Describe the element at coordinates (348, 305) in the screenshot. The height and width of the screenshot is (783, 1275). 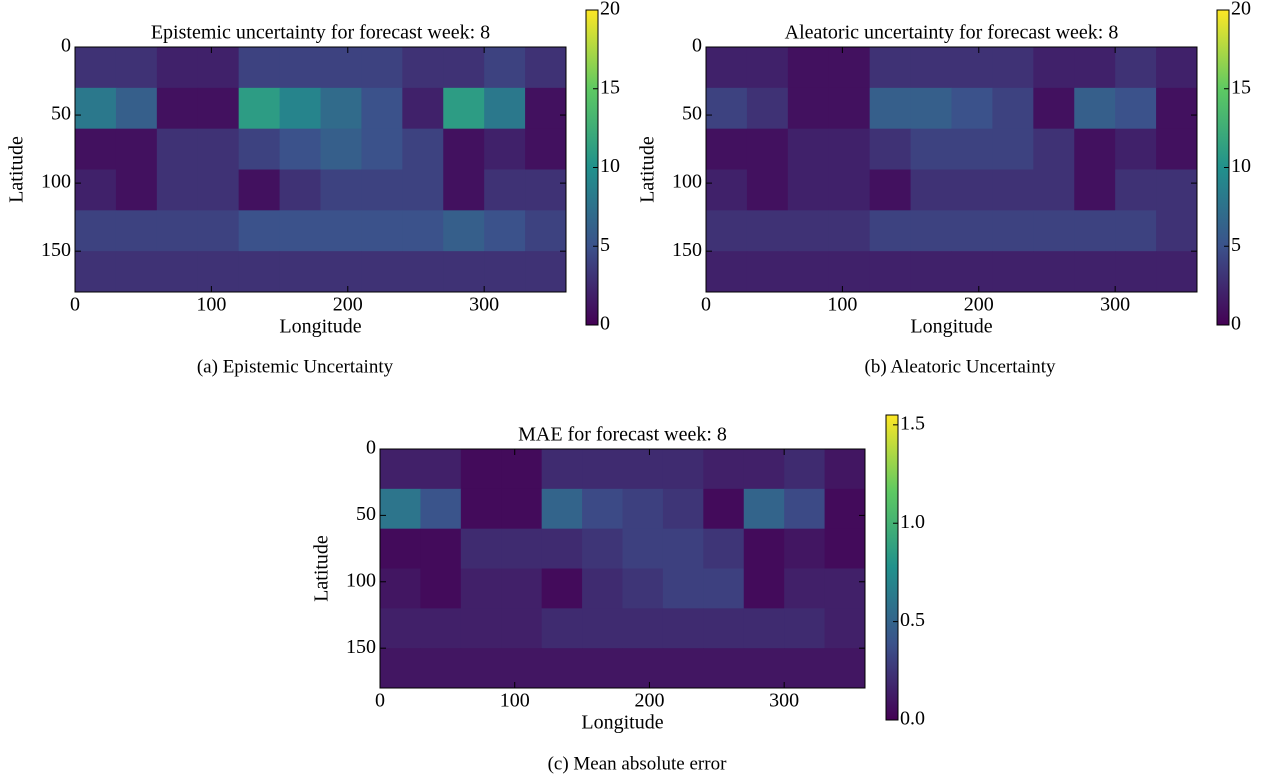
I see `x-tick-label: 200` at that location.